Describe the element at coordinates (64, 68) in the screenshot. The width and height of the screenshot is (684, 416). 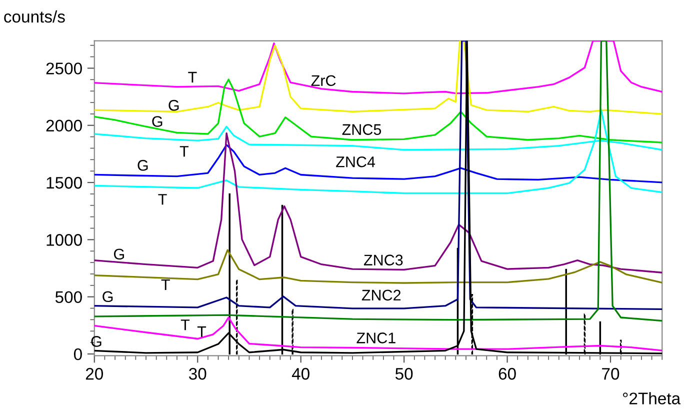
I see `y-tick-label: 2500` at that location.